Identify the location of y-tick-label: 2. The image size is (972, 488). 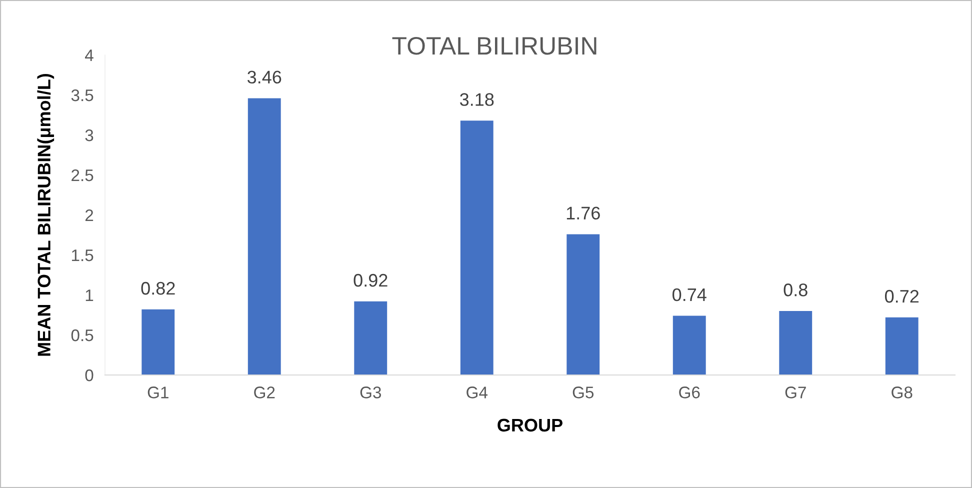
(89, 215).